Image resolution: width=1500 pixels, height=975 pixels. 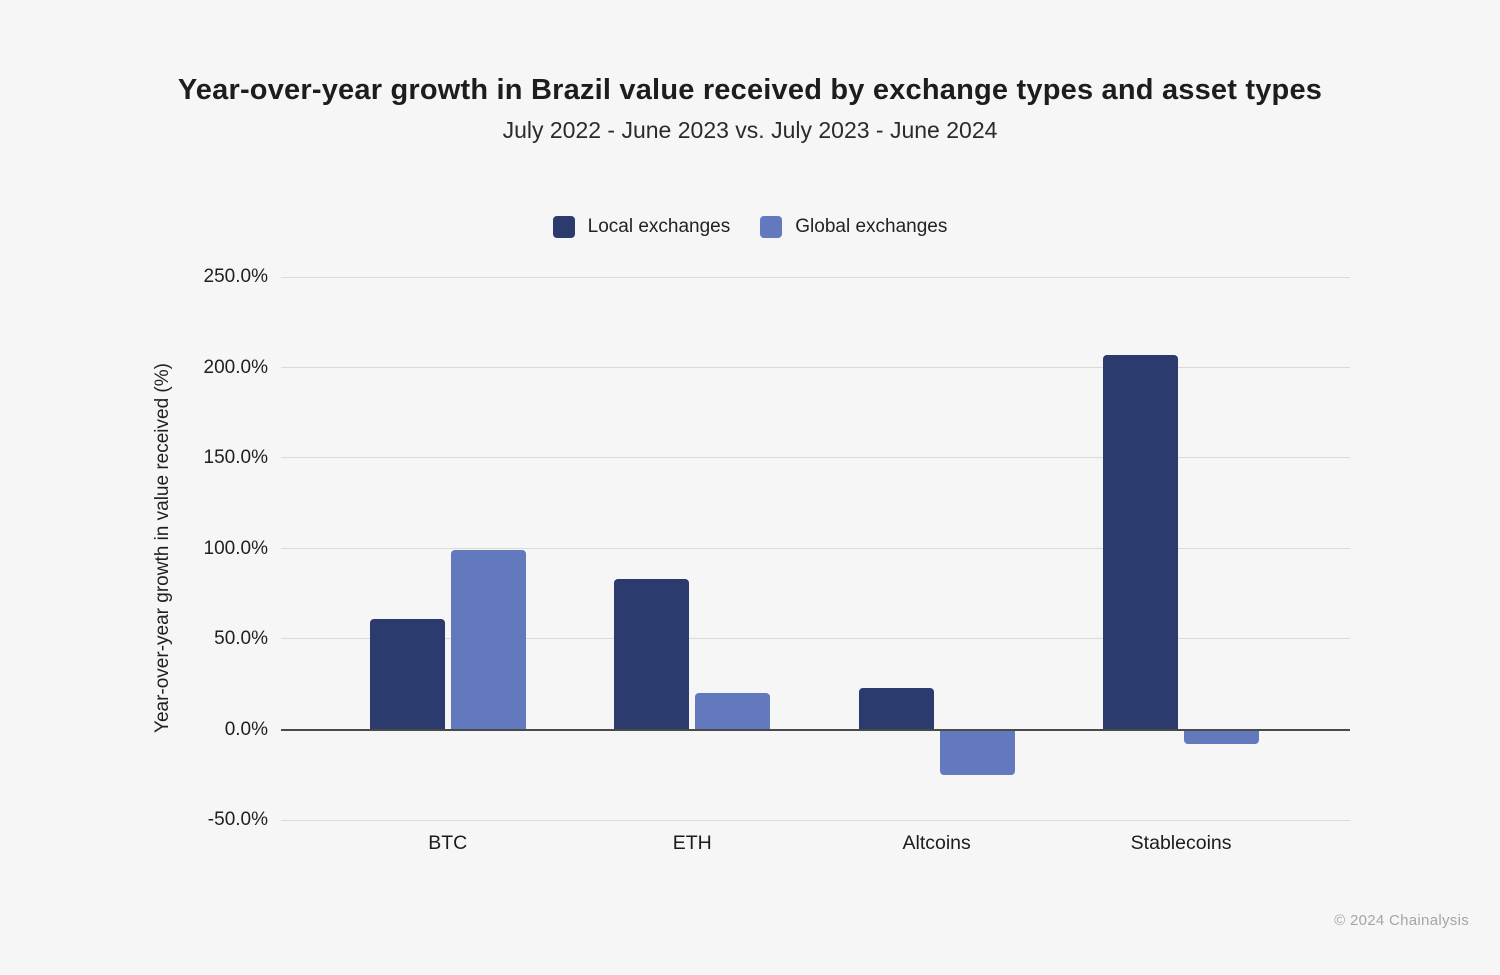 What do you see at coordinates (235, 548) in the screenshot?
I see `y-tick-label-100: 100.0%` at bounding box center [235, 548].